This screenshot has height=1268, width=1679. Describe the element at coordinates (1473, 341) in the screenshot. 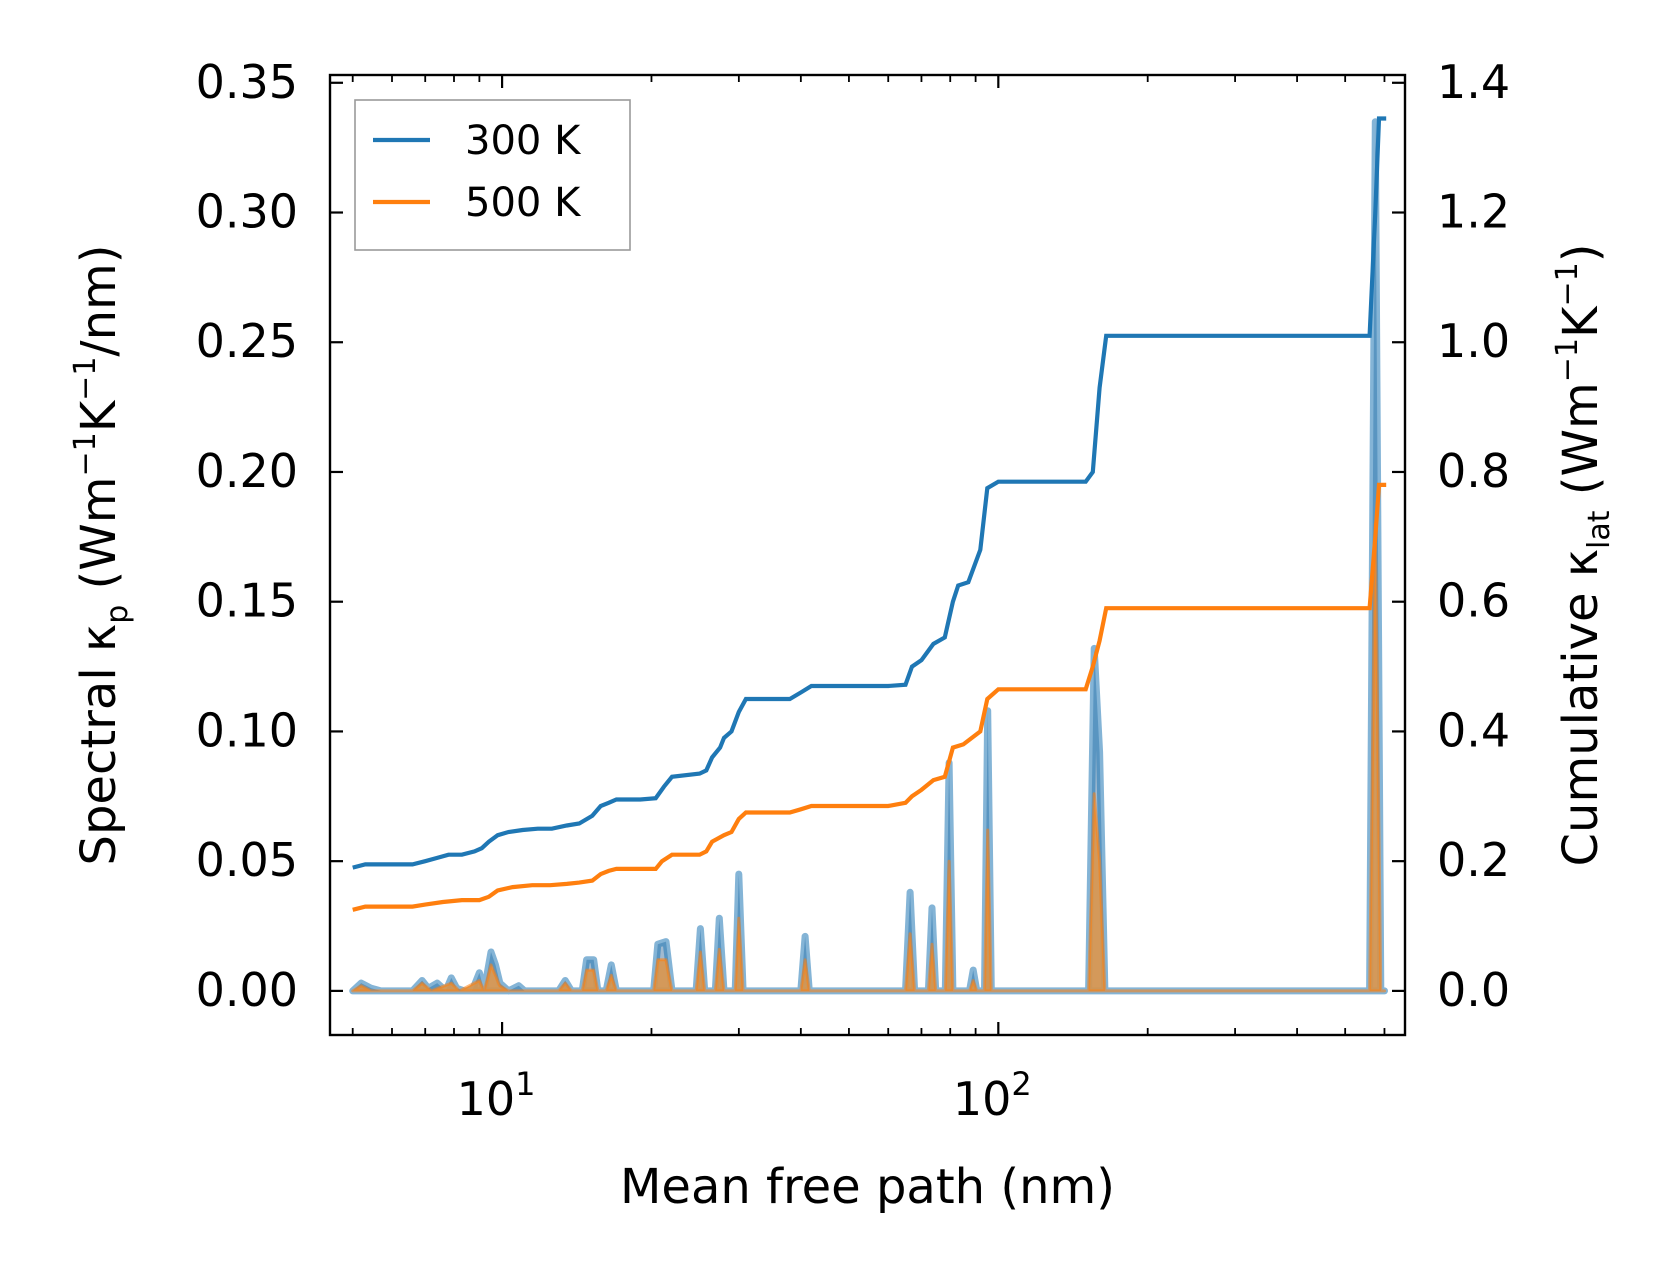

I see `y-right-tick-label: 1.0` at that location.